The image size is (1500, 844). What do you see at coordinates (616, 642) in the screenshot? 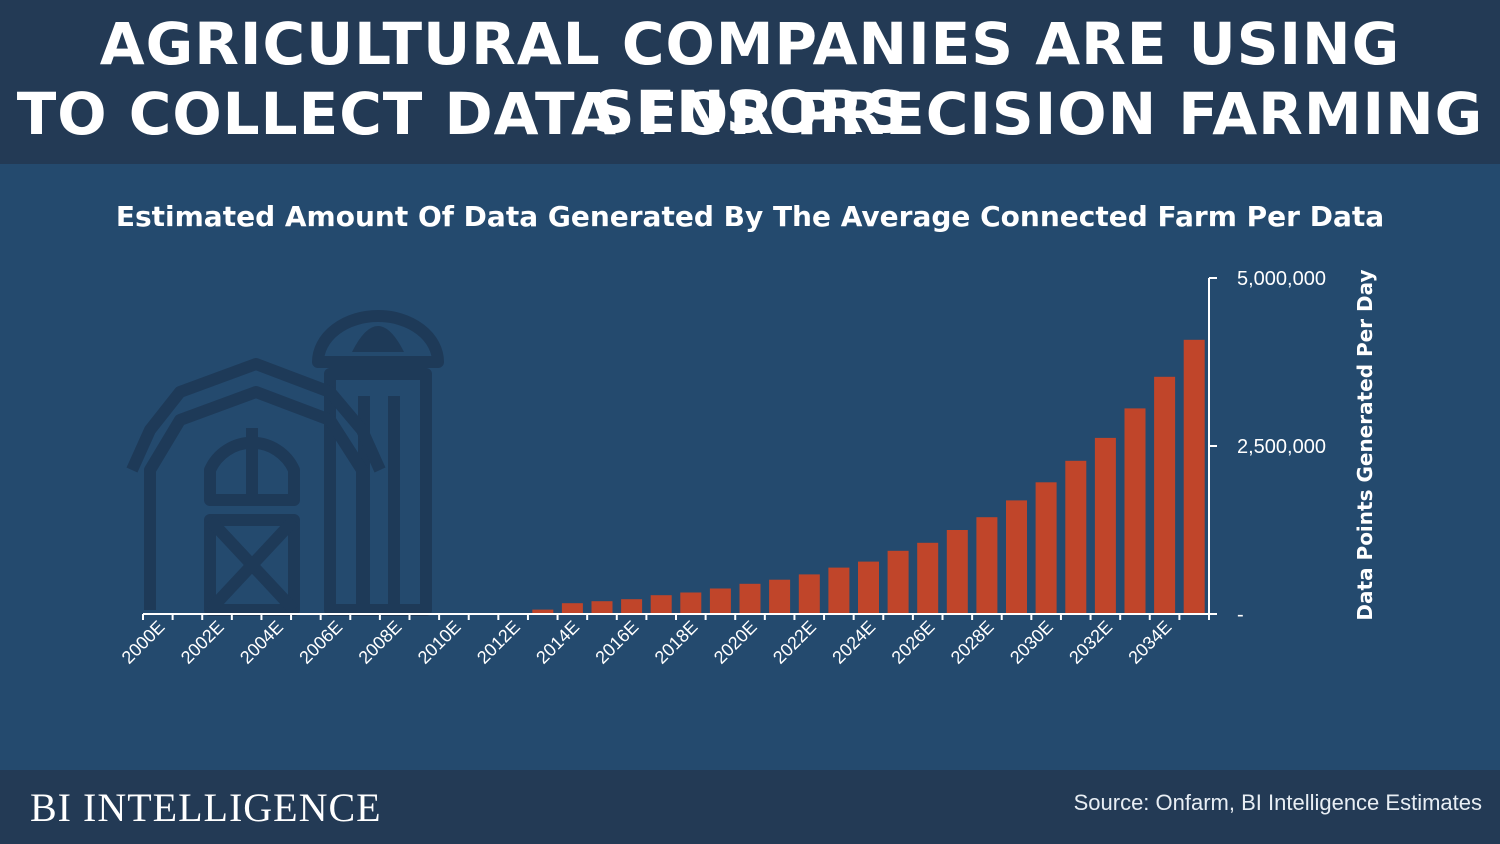
I see `x-tick-label: 2016E` at bounding box center [616, 642].